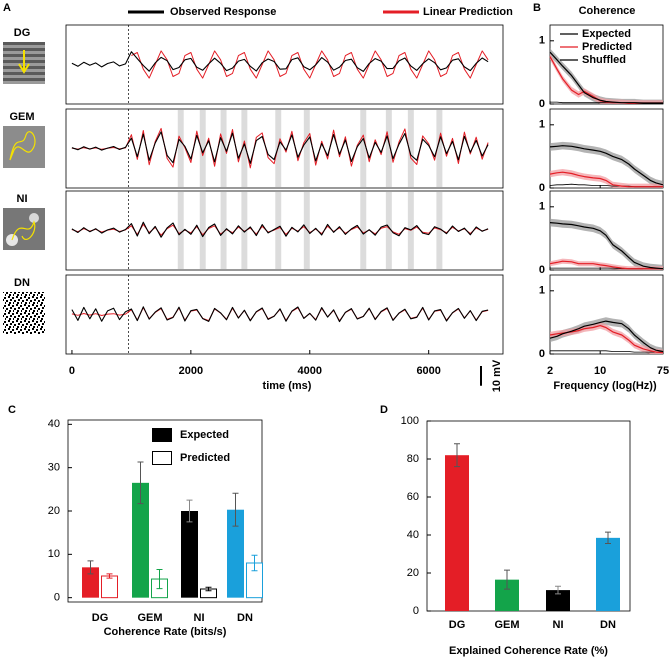  I want to click on icon-dense-noise, so click(24, 313).